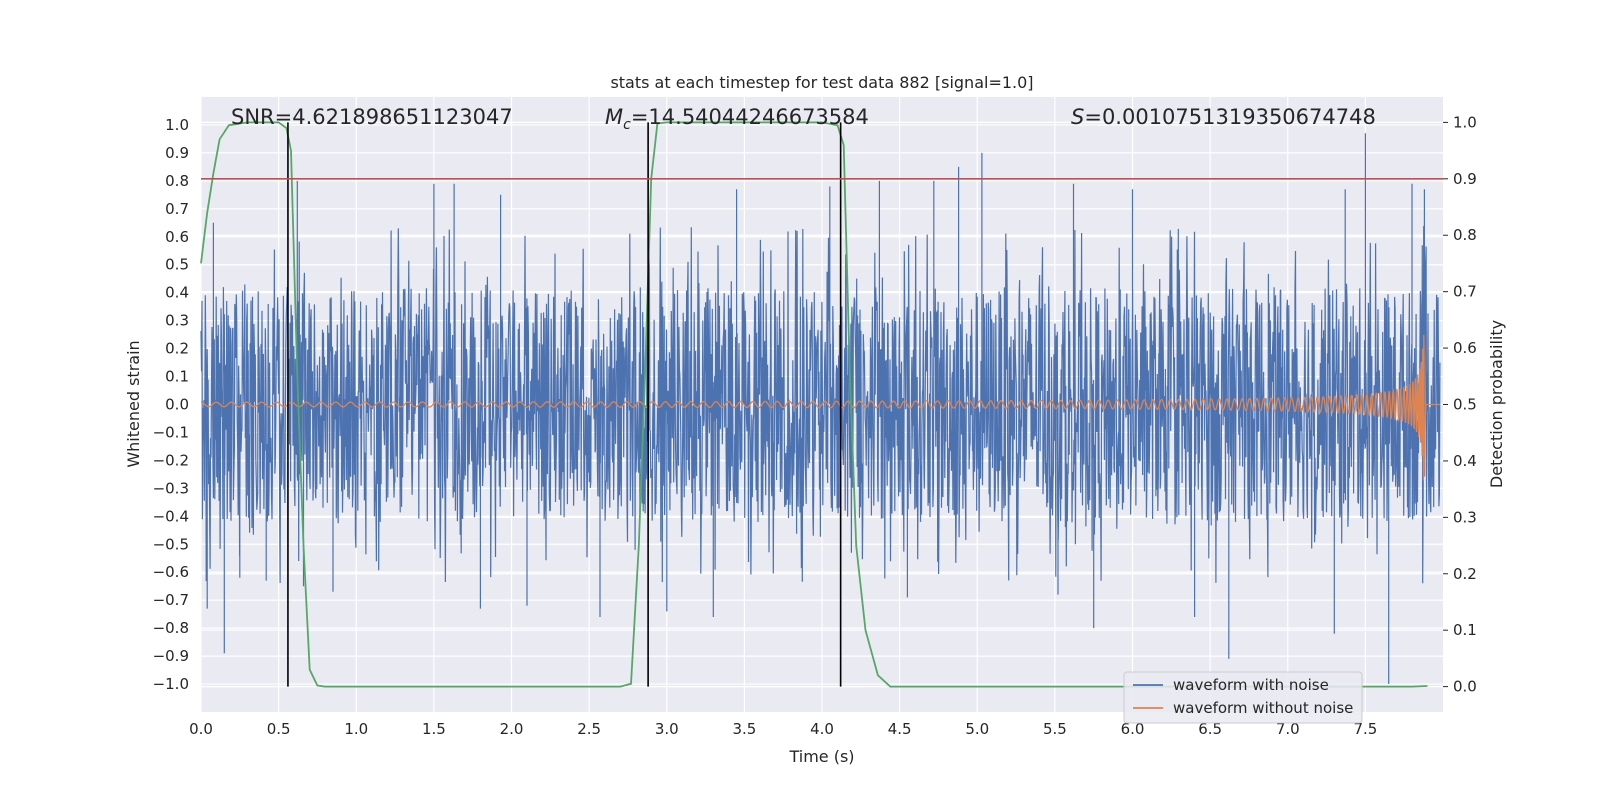 The width and height of the screenshot is (1600, 800). I want to click on y-tick-label-right: 0.2, so click(1465, 574).